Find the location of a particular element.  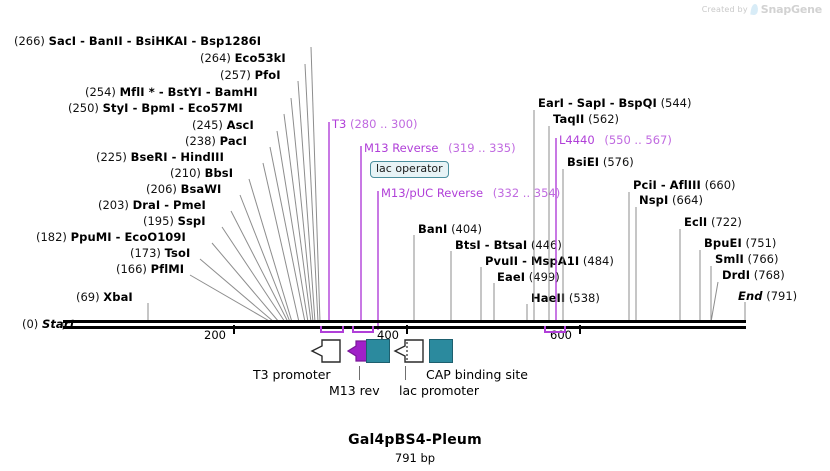

primer-span-l4440 is located at coordinates (555, 329).